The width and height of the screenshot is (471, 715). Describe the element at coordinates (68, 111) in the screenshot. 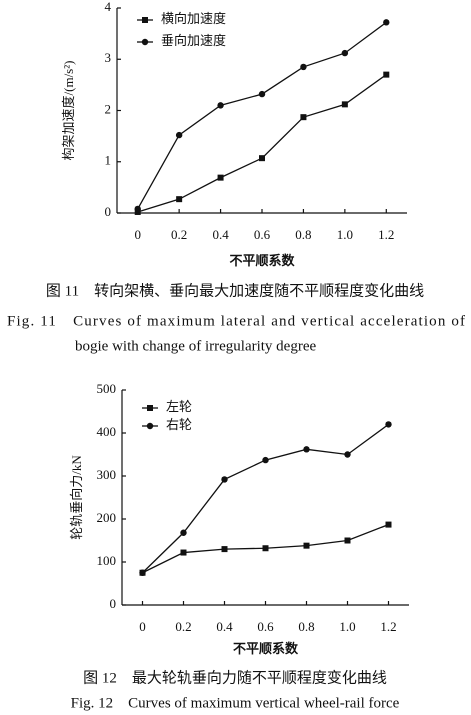

I see `y-axis-label: 构架加速度/(m/s²)` at that location.